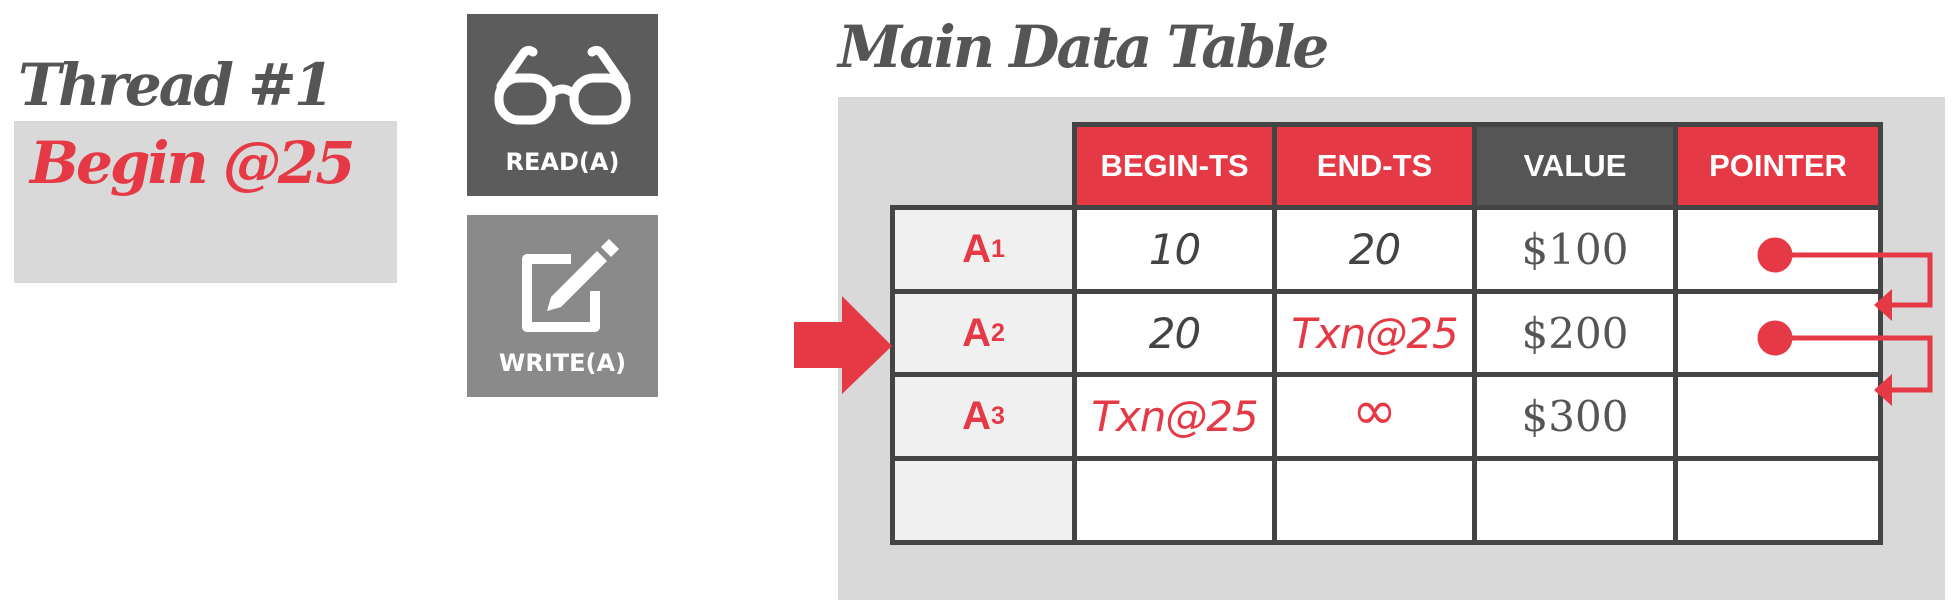 This screenshot has height=615, width=1955. What do you see at coordinates (562, 85) in the screenshot?
I see `glasses-icon` at bounding box center [562, 85].